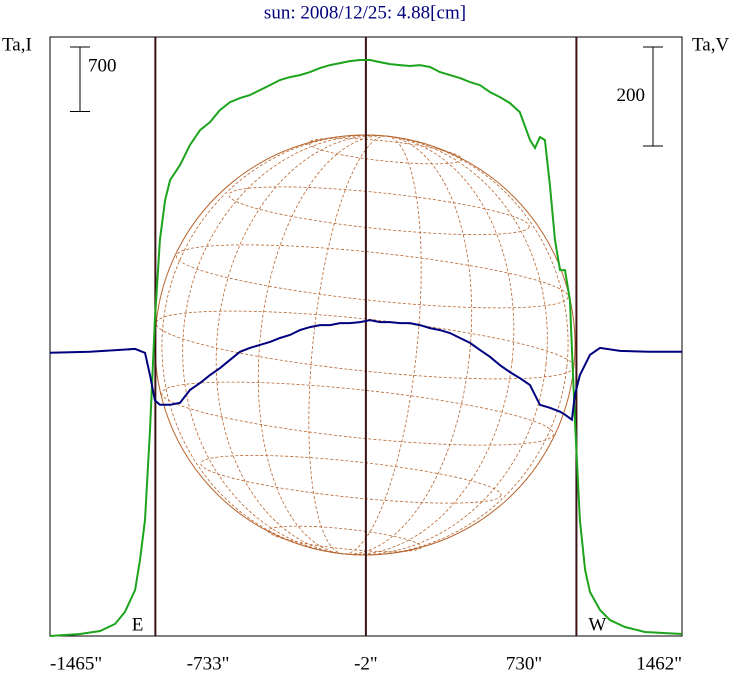 The height and width of the screenshot is (686, 735). I want to click on series-line, so click(365, 370).